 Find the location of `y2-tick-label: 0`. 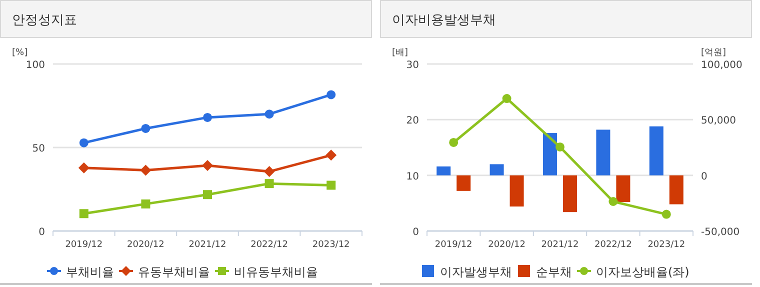

y2-tick-label: 0 is located at coordinates (704, 176).